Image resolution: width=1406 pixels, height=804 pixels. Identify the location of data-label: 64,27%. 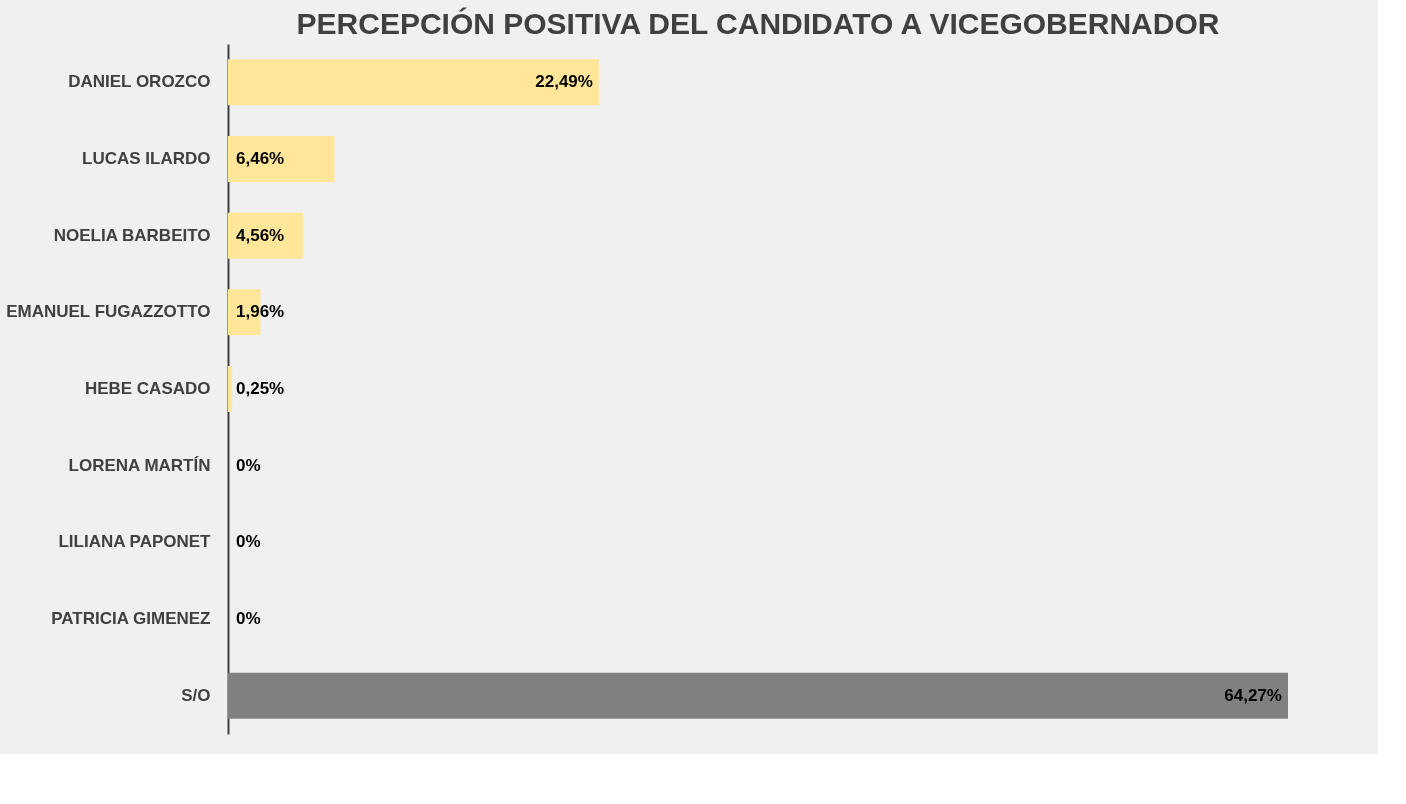
(1253, 695).